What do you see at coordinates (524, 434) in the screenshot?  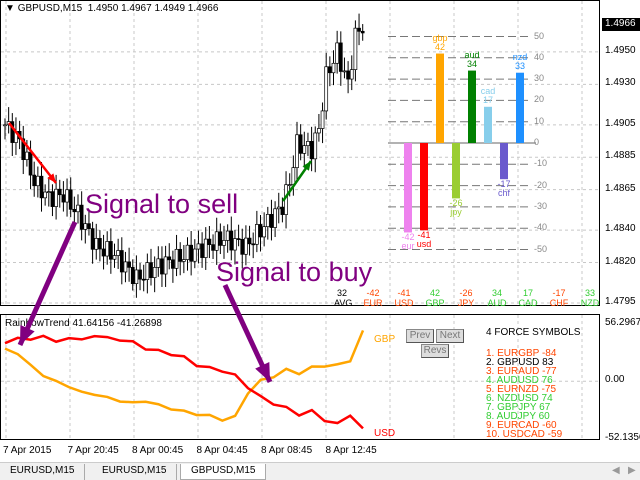 I see `force-symbol-item: 10. USDCAD -59` at bounding box center [524, 434].